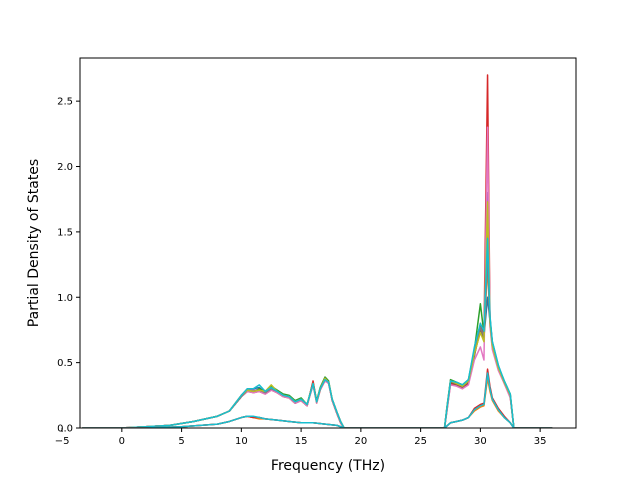 Image resolution: width=640 pixels, height=480 pixels. What do you see at coordinates (241, 441) in the screenshot?
I see `x-tick-label: 10` at bounding box center [241, 441].